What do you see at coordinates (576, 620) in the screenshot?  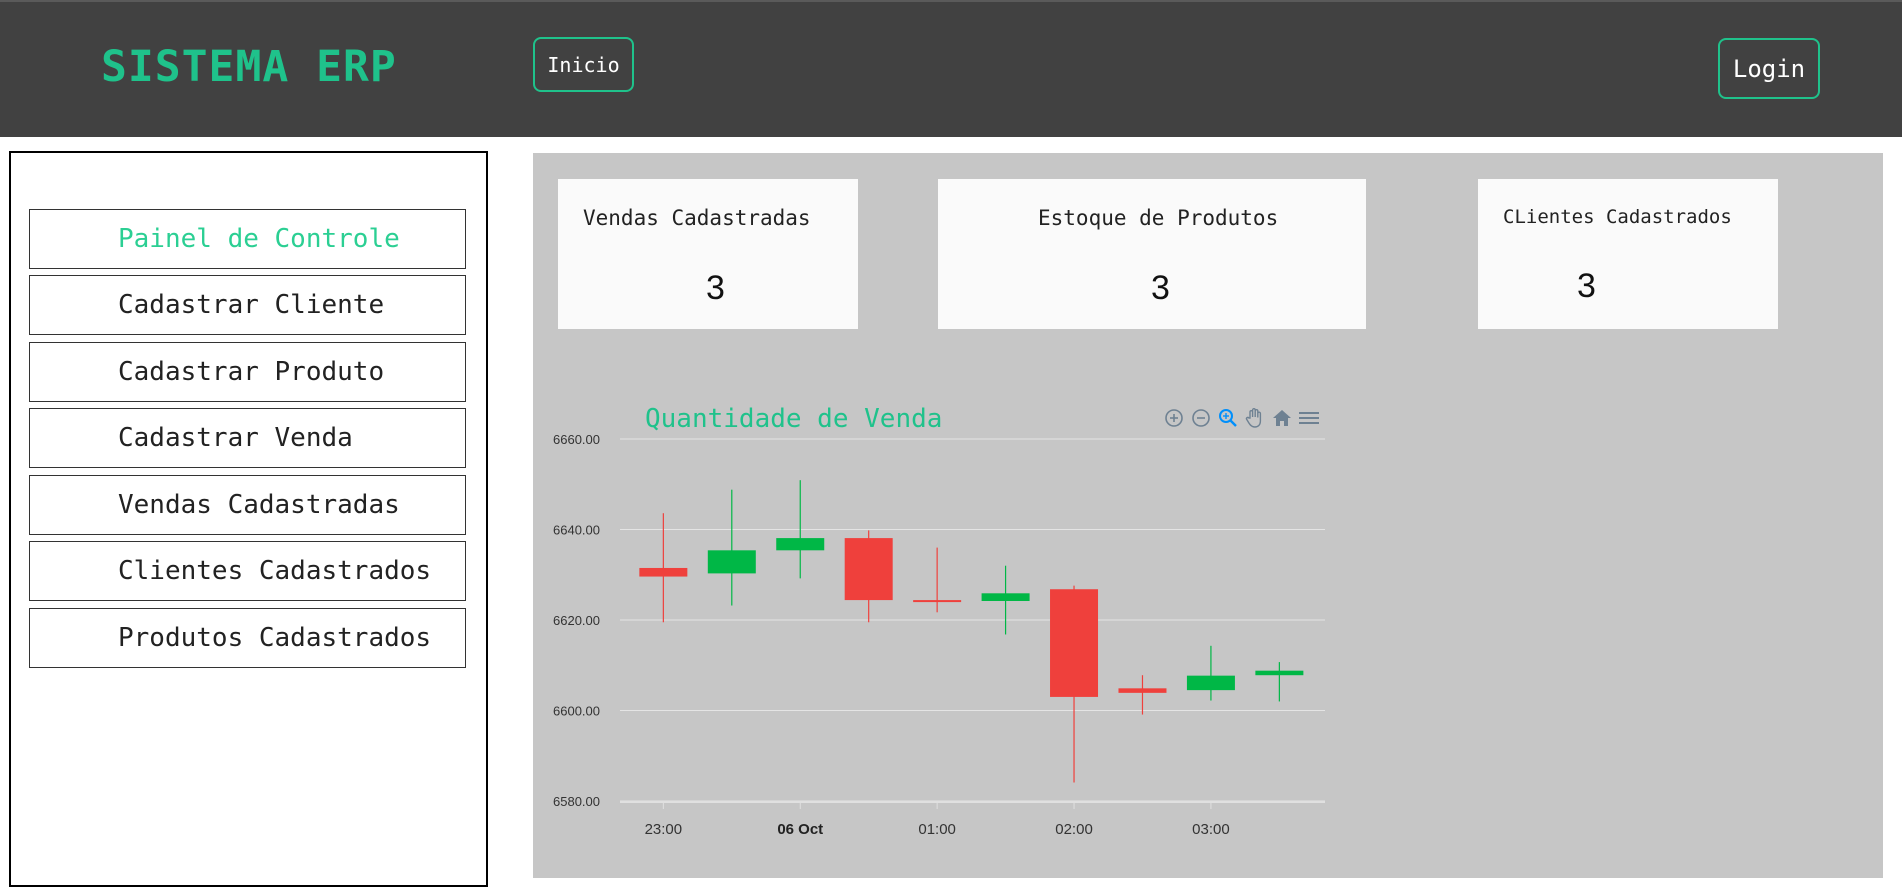 I see `y-tick-label: 6620.00` at bounding box center [576, 620].